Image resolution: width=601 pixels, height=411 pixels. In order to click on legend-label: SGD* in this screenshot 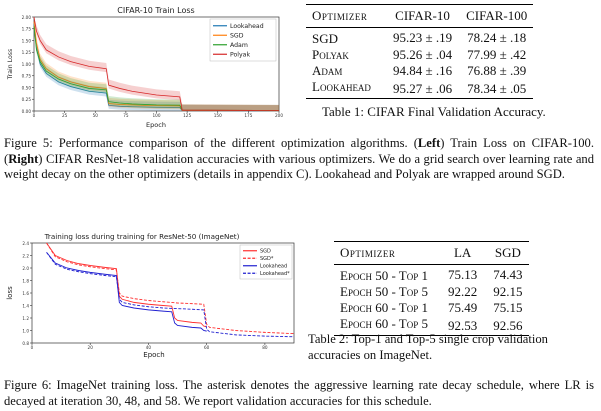, I will do `click(267, 259)`.